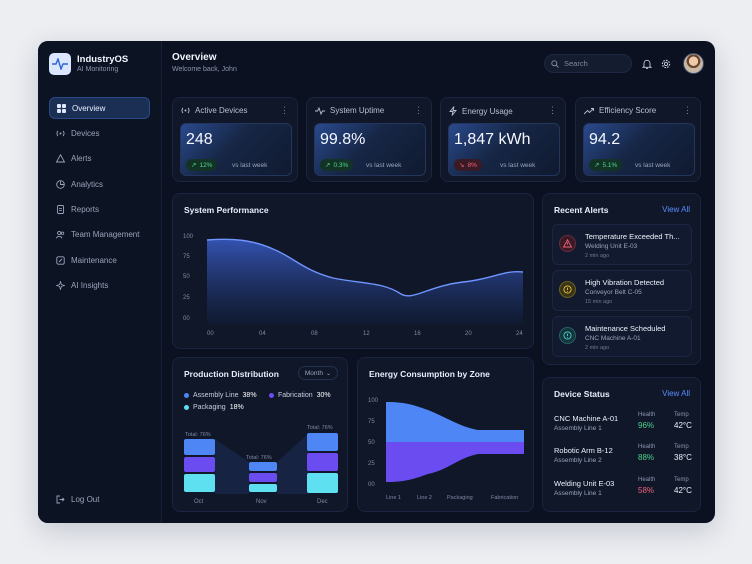 The image size is (752, 564). Describe the element at coordinates (249, 395) in the screenshot. I see `legend-value: 38%` at that location.